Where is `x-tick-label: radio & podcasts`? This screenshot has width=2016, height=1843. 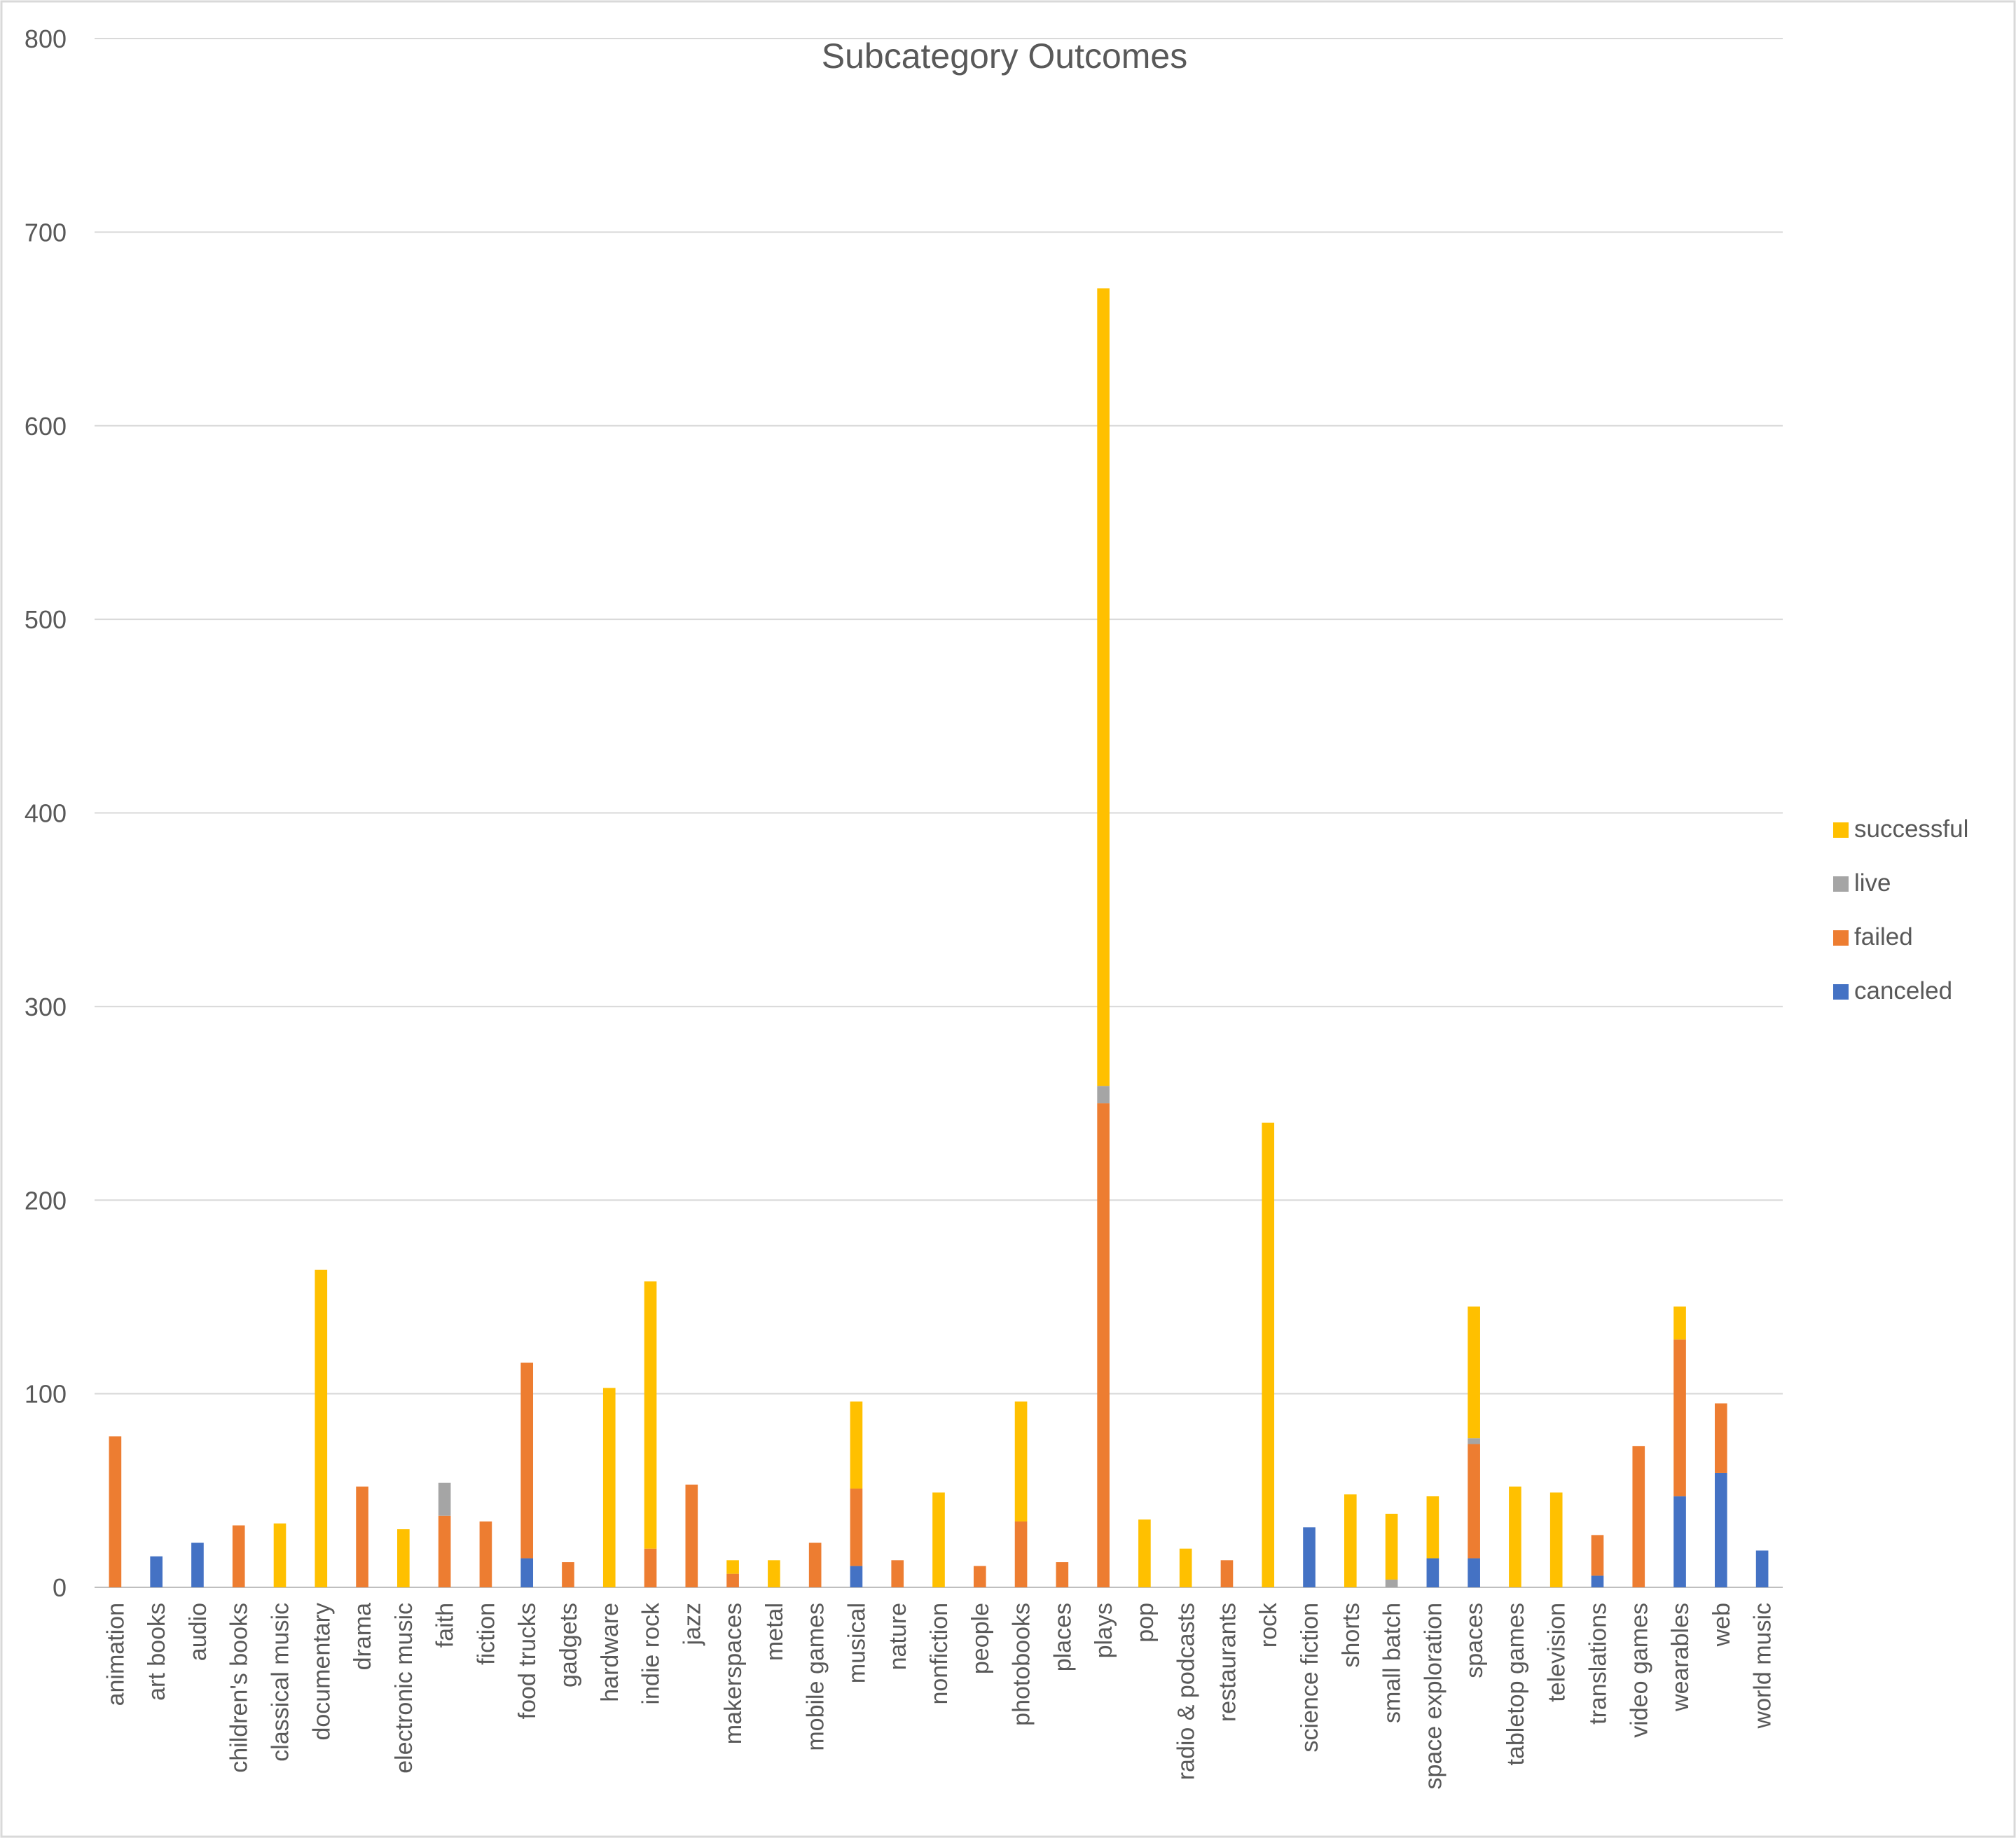 x-tick-label: radio & podcasts is located at coordinates (1186, 1691).